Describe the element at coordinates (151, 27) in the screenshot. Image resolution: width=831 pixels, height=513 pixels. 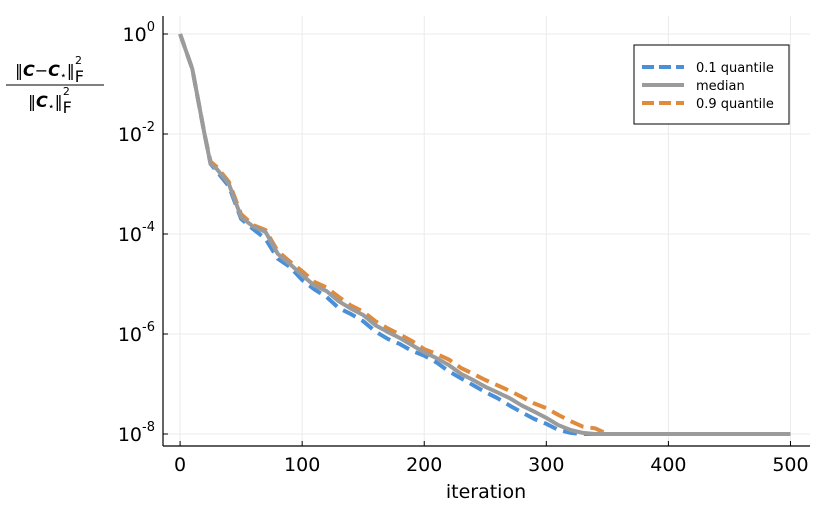
I see `y-tick-exponent: 0` at that location.